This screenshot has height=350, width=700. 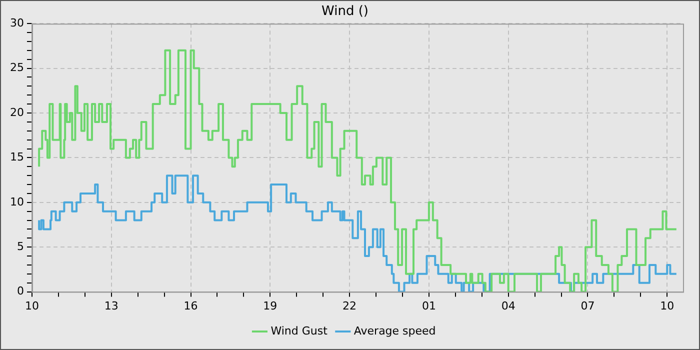 What do you see at coordinates (17, 157) in the screenshot?
I see `y-tick-label: 15` at bounding box center [17, 157].